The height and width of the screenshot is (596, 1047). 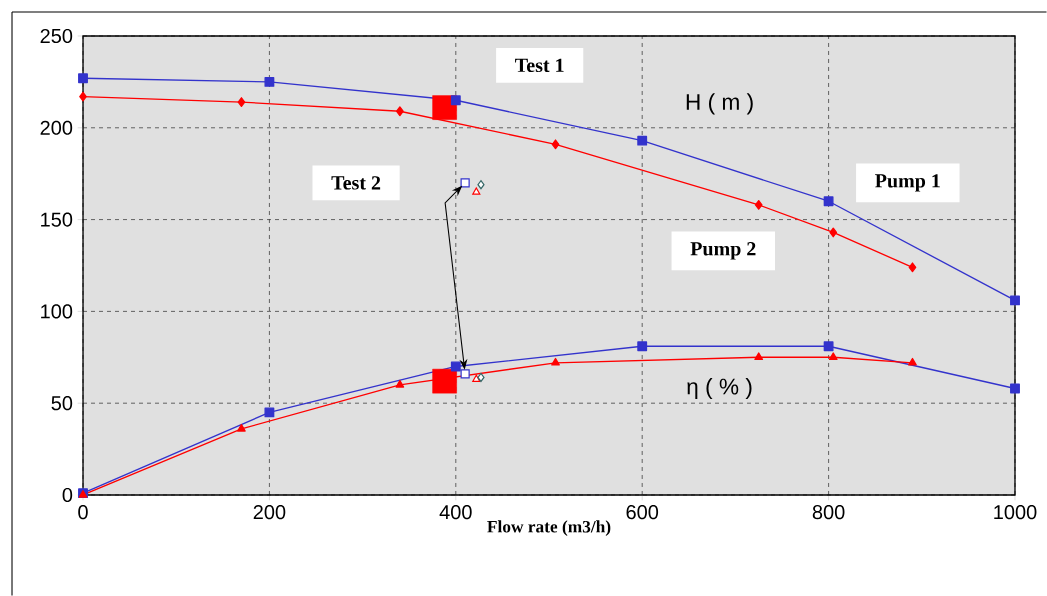 What do you see at coordinates (642, 512) in the screenshot?
I see `x-tick-label: 600` at bounding box center [642, 512].